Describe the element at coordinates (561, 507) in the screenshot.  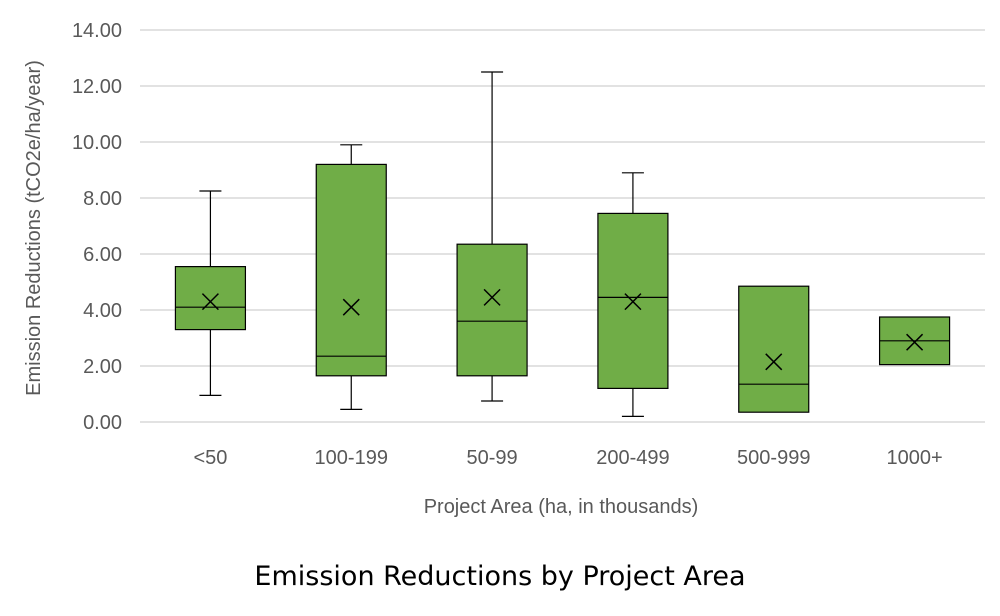
I see `x-axis-label: Project Area (ha, in thousands)` at that location.